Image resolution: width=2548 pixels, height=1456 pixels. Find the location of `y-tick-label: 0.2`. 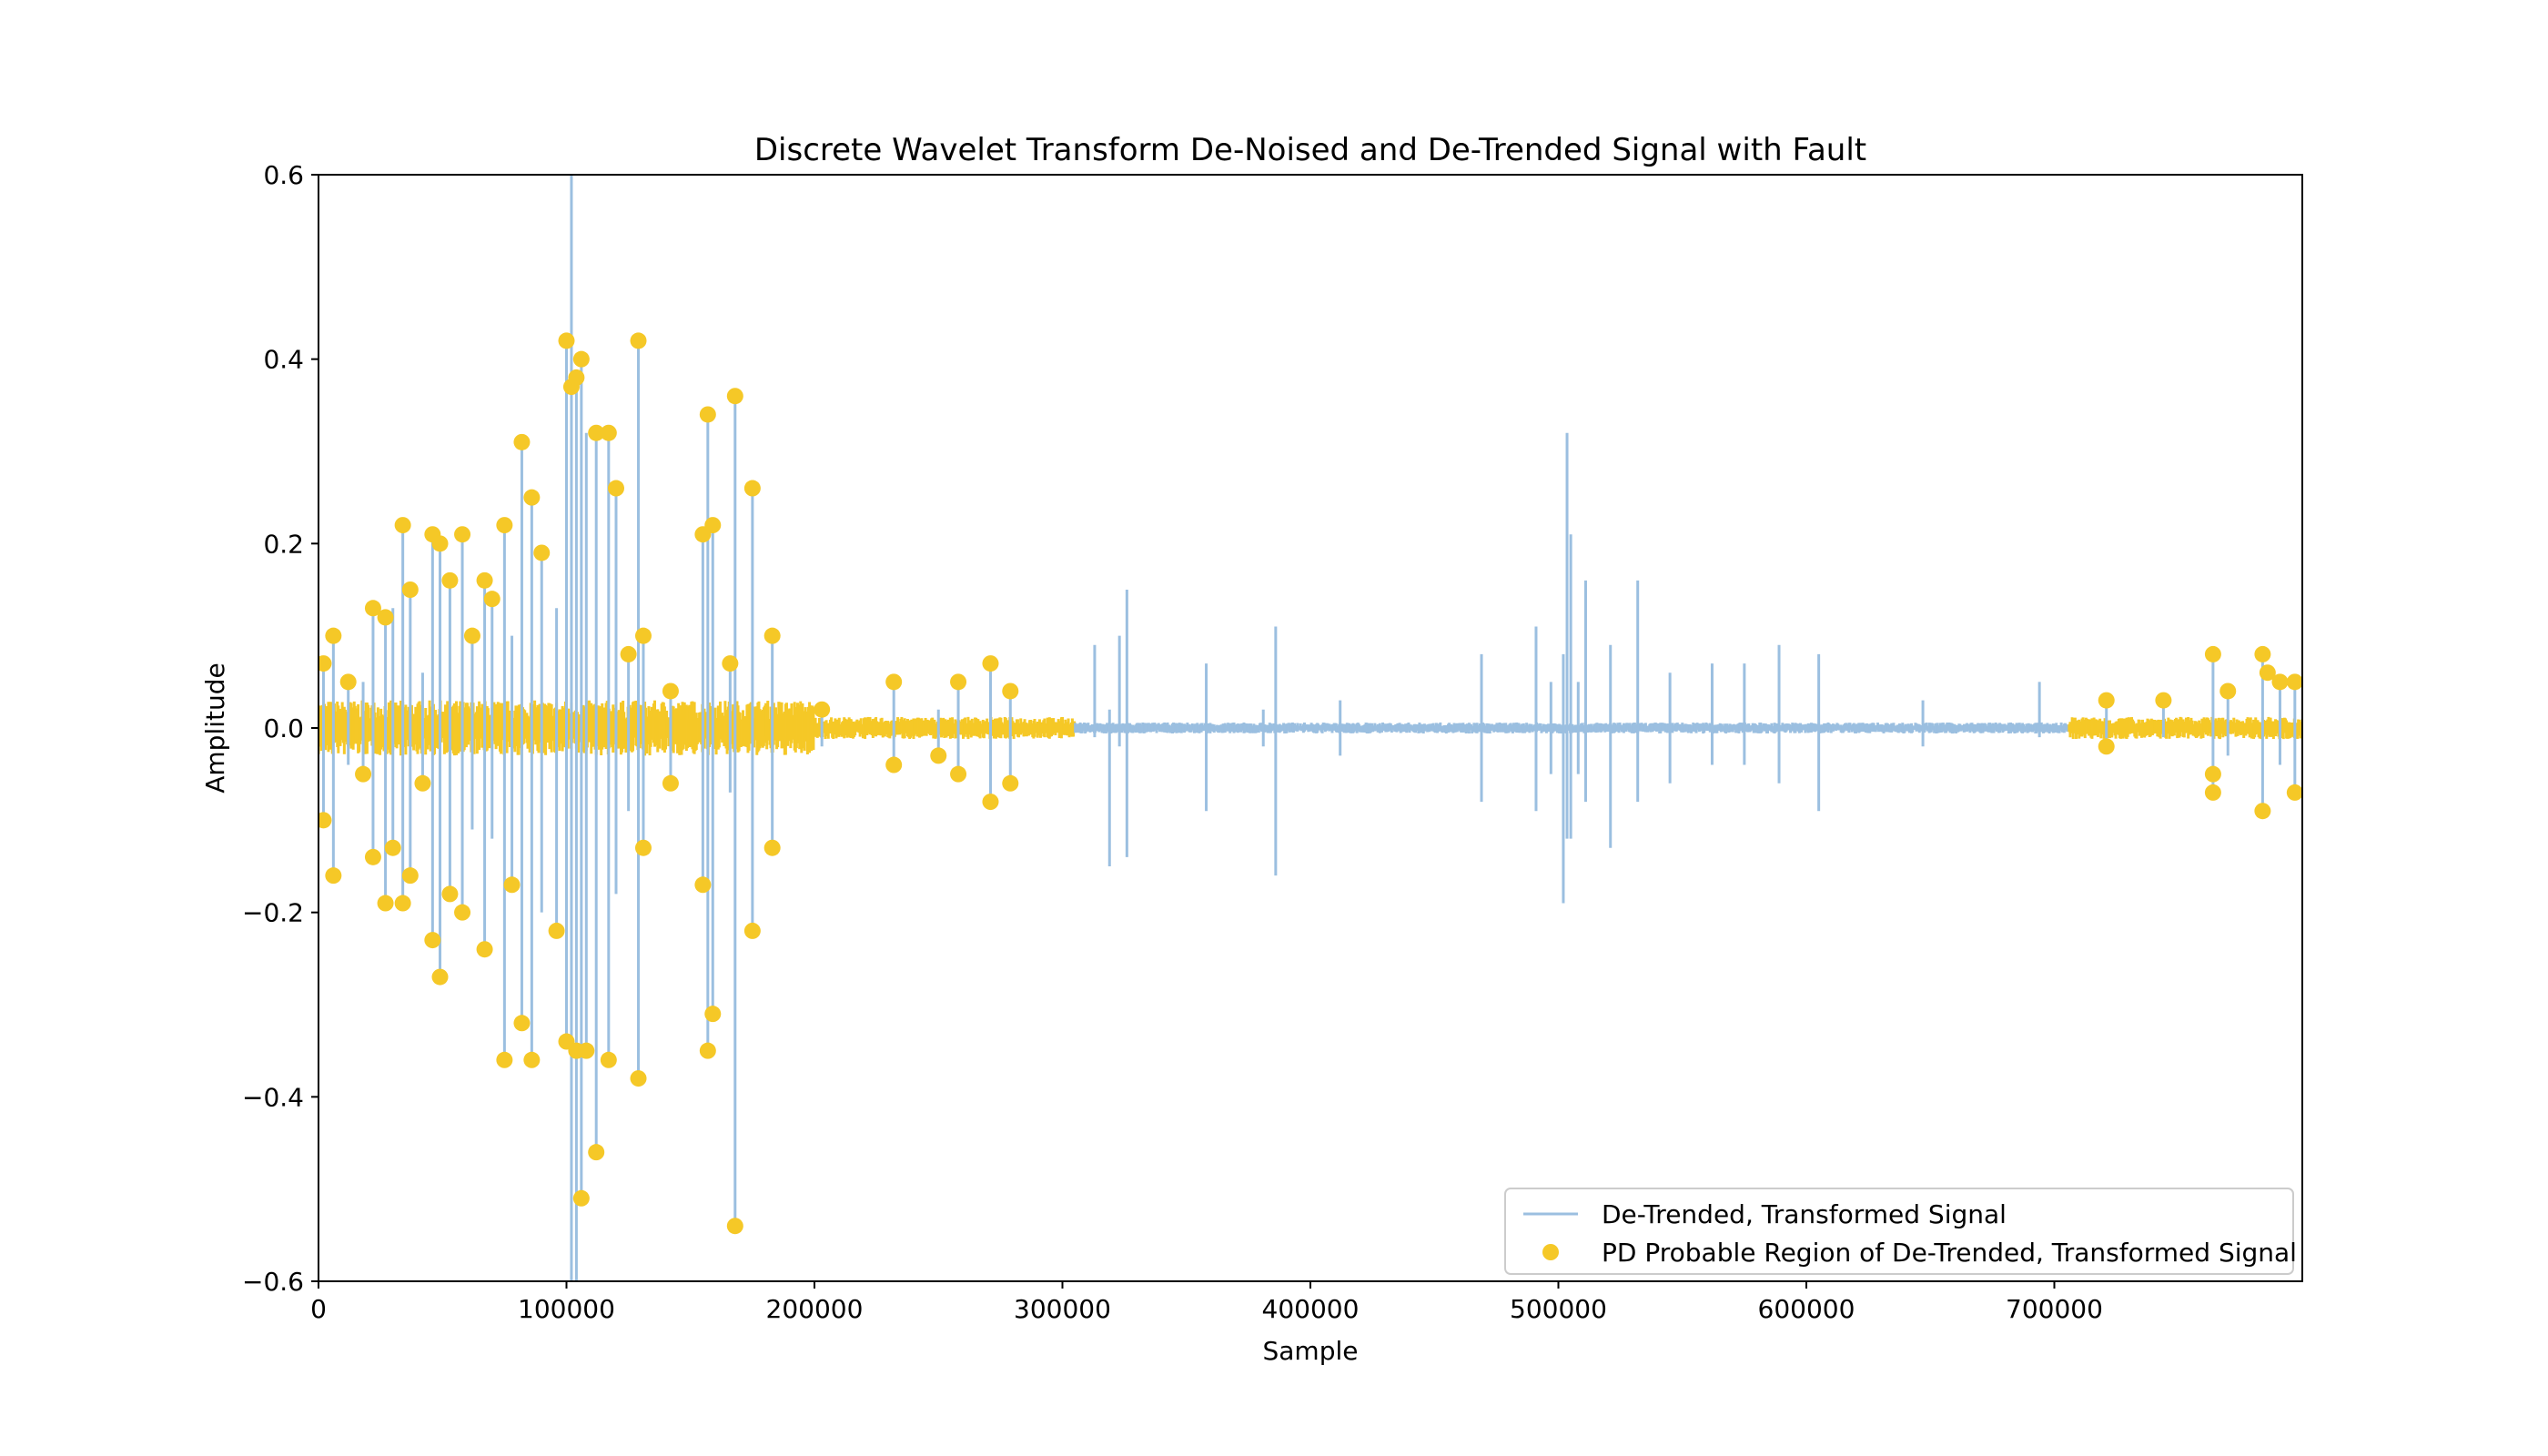

y-tick-label: 0.2 is located at coordinates (283, 544).